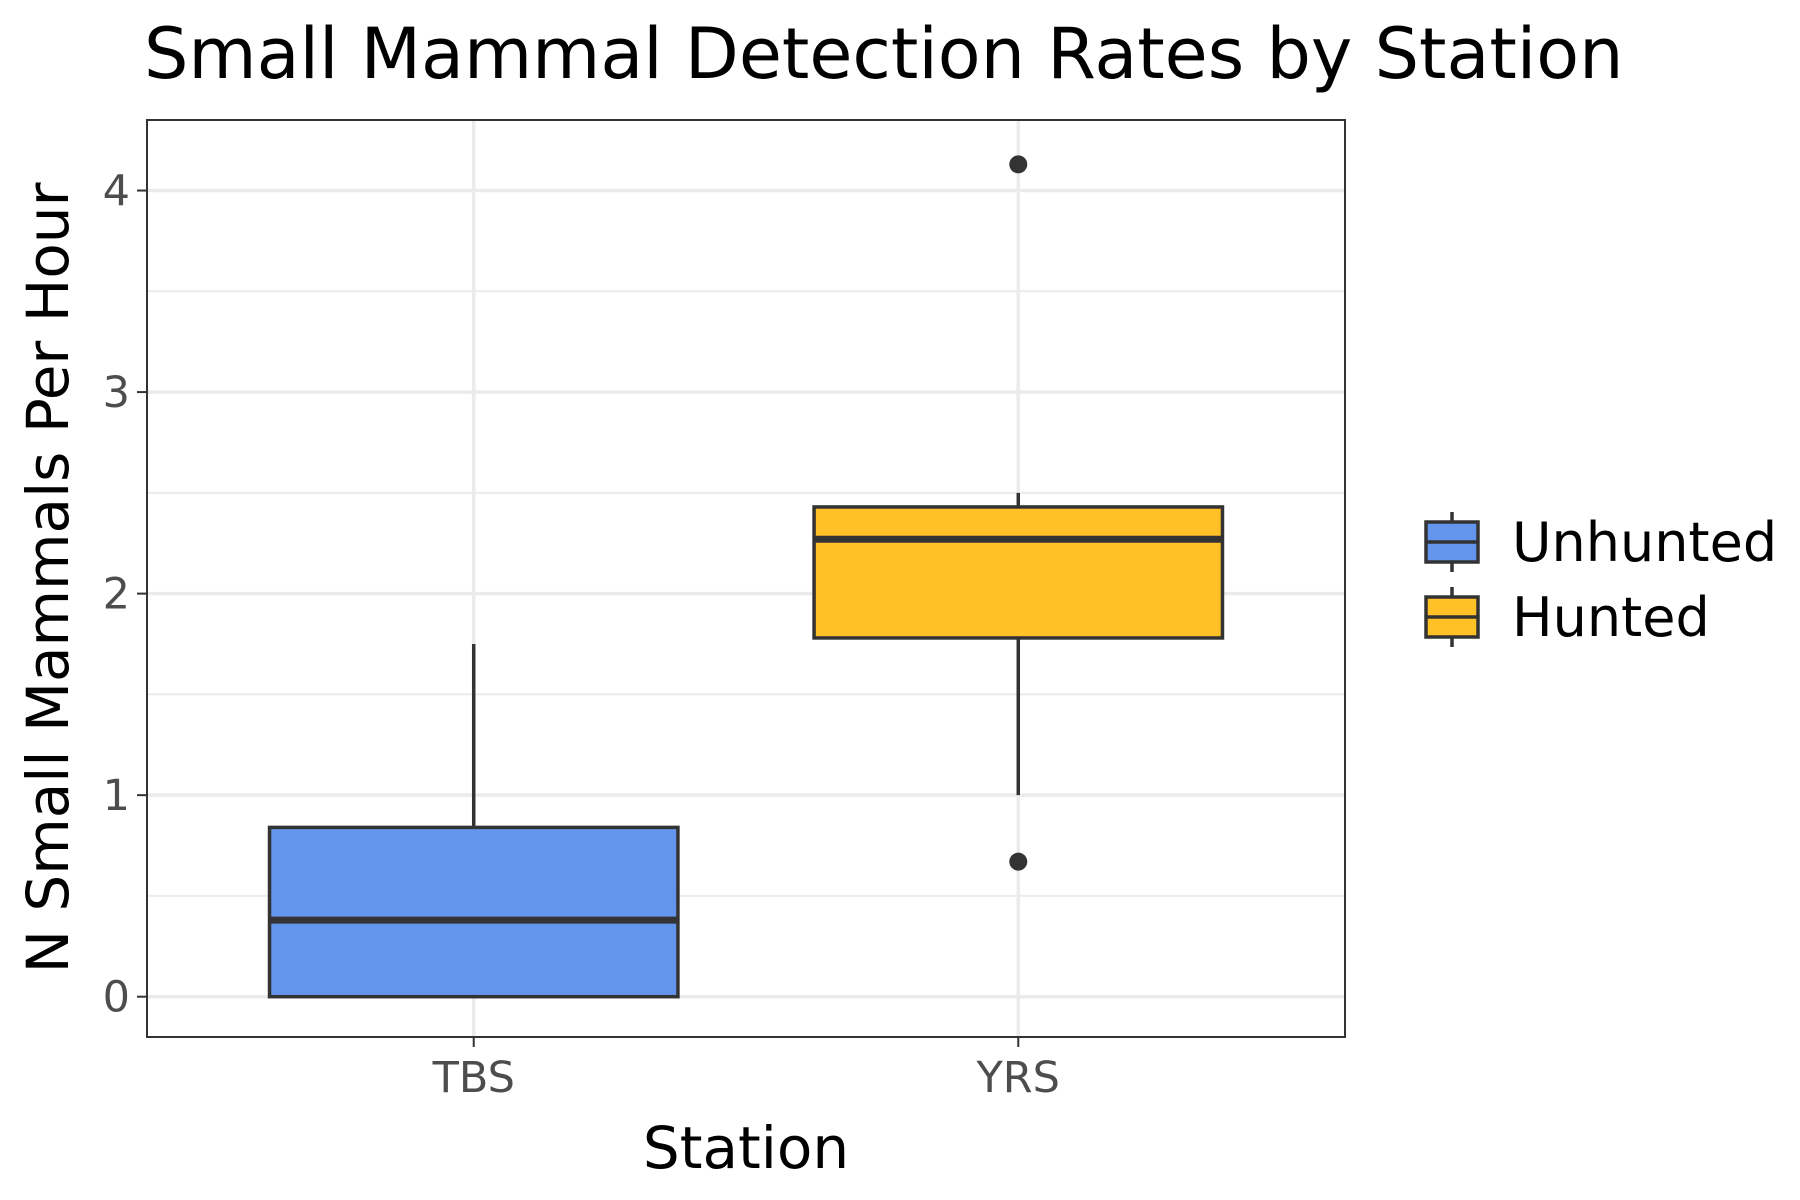  What do you see at coordinates (116, 192) in the screenshot?
I see `y-tick-label: 4` at bounding box center [116, 192].